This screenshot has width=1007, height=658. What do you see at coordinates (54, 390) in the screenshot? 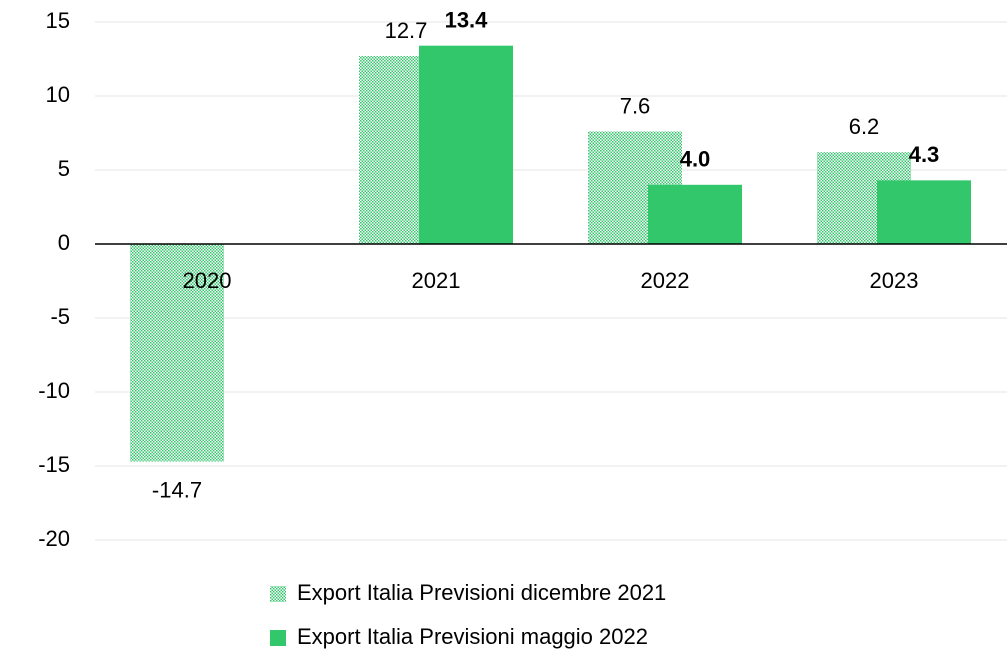
I see `y-tick-label: -10` at bounding box center [54, 390].